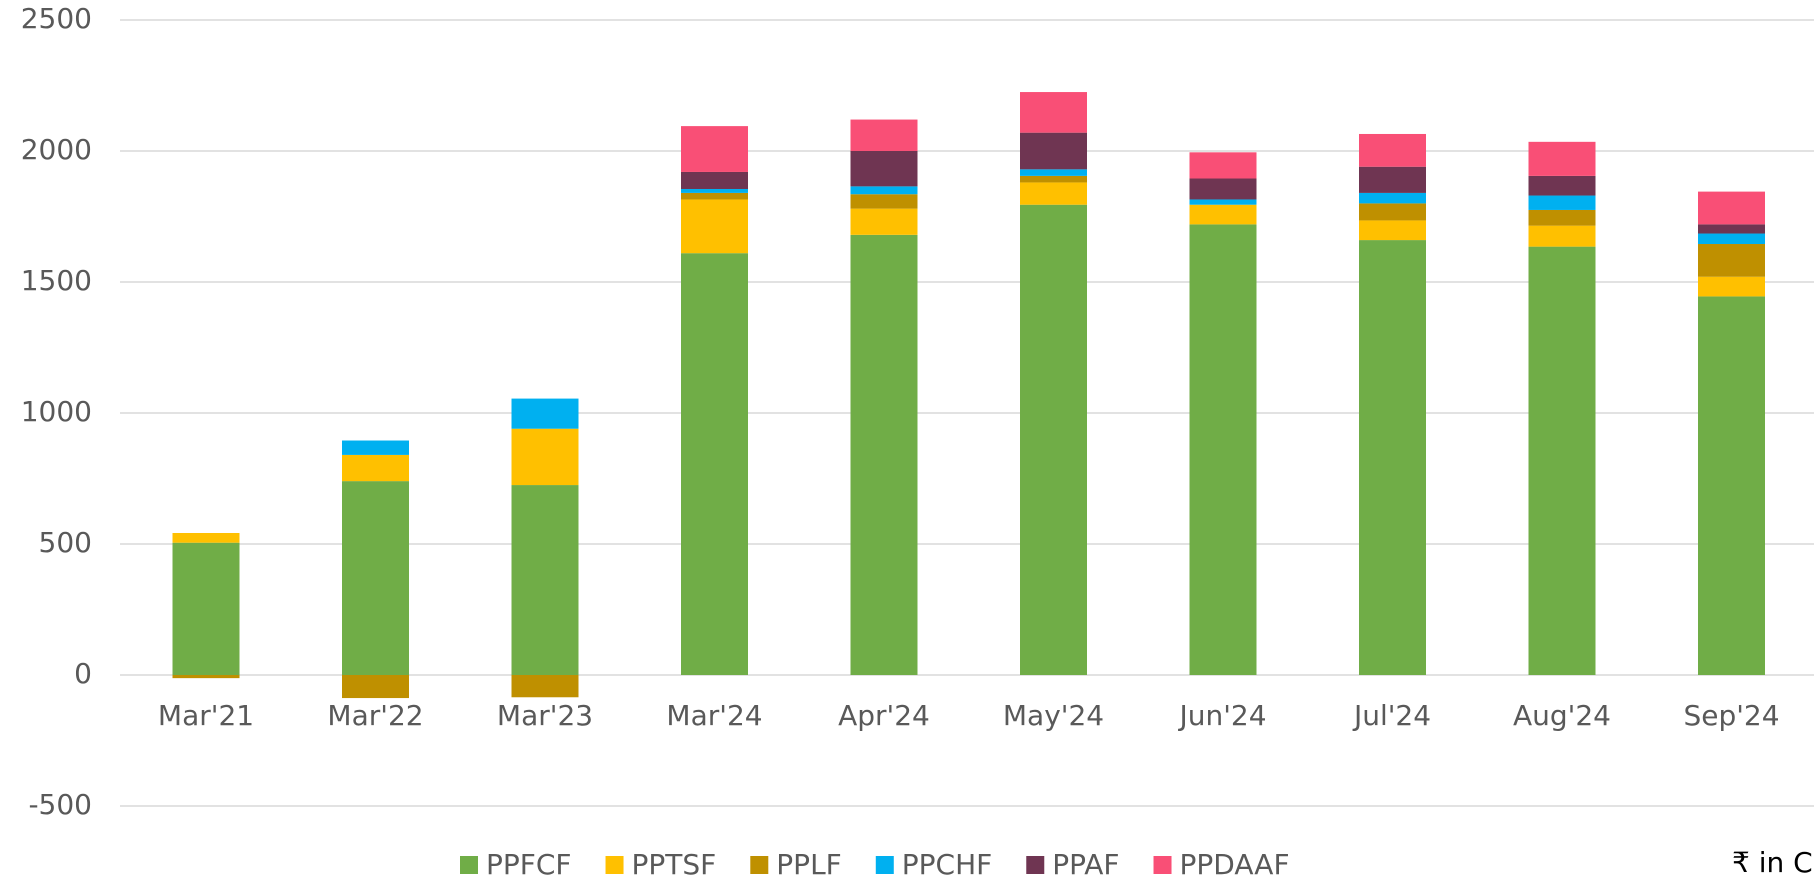 This screenshot has width=1814, height=881. I want to click on x-tick-label: Mar'21, so click(206, 715).